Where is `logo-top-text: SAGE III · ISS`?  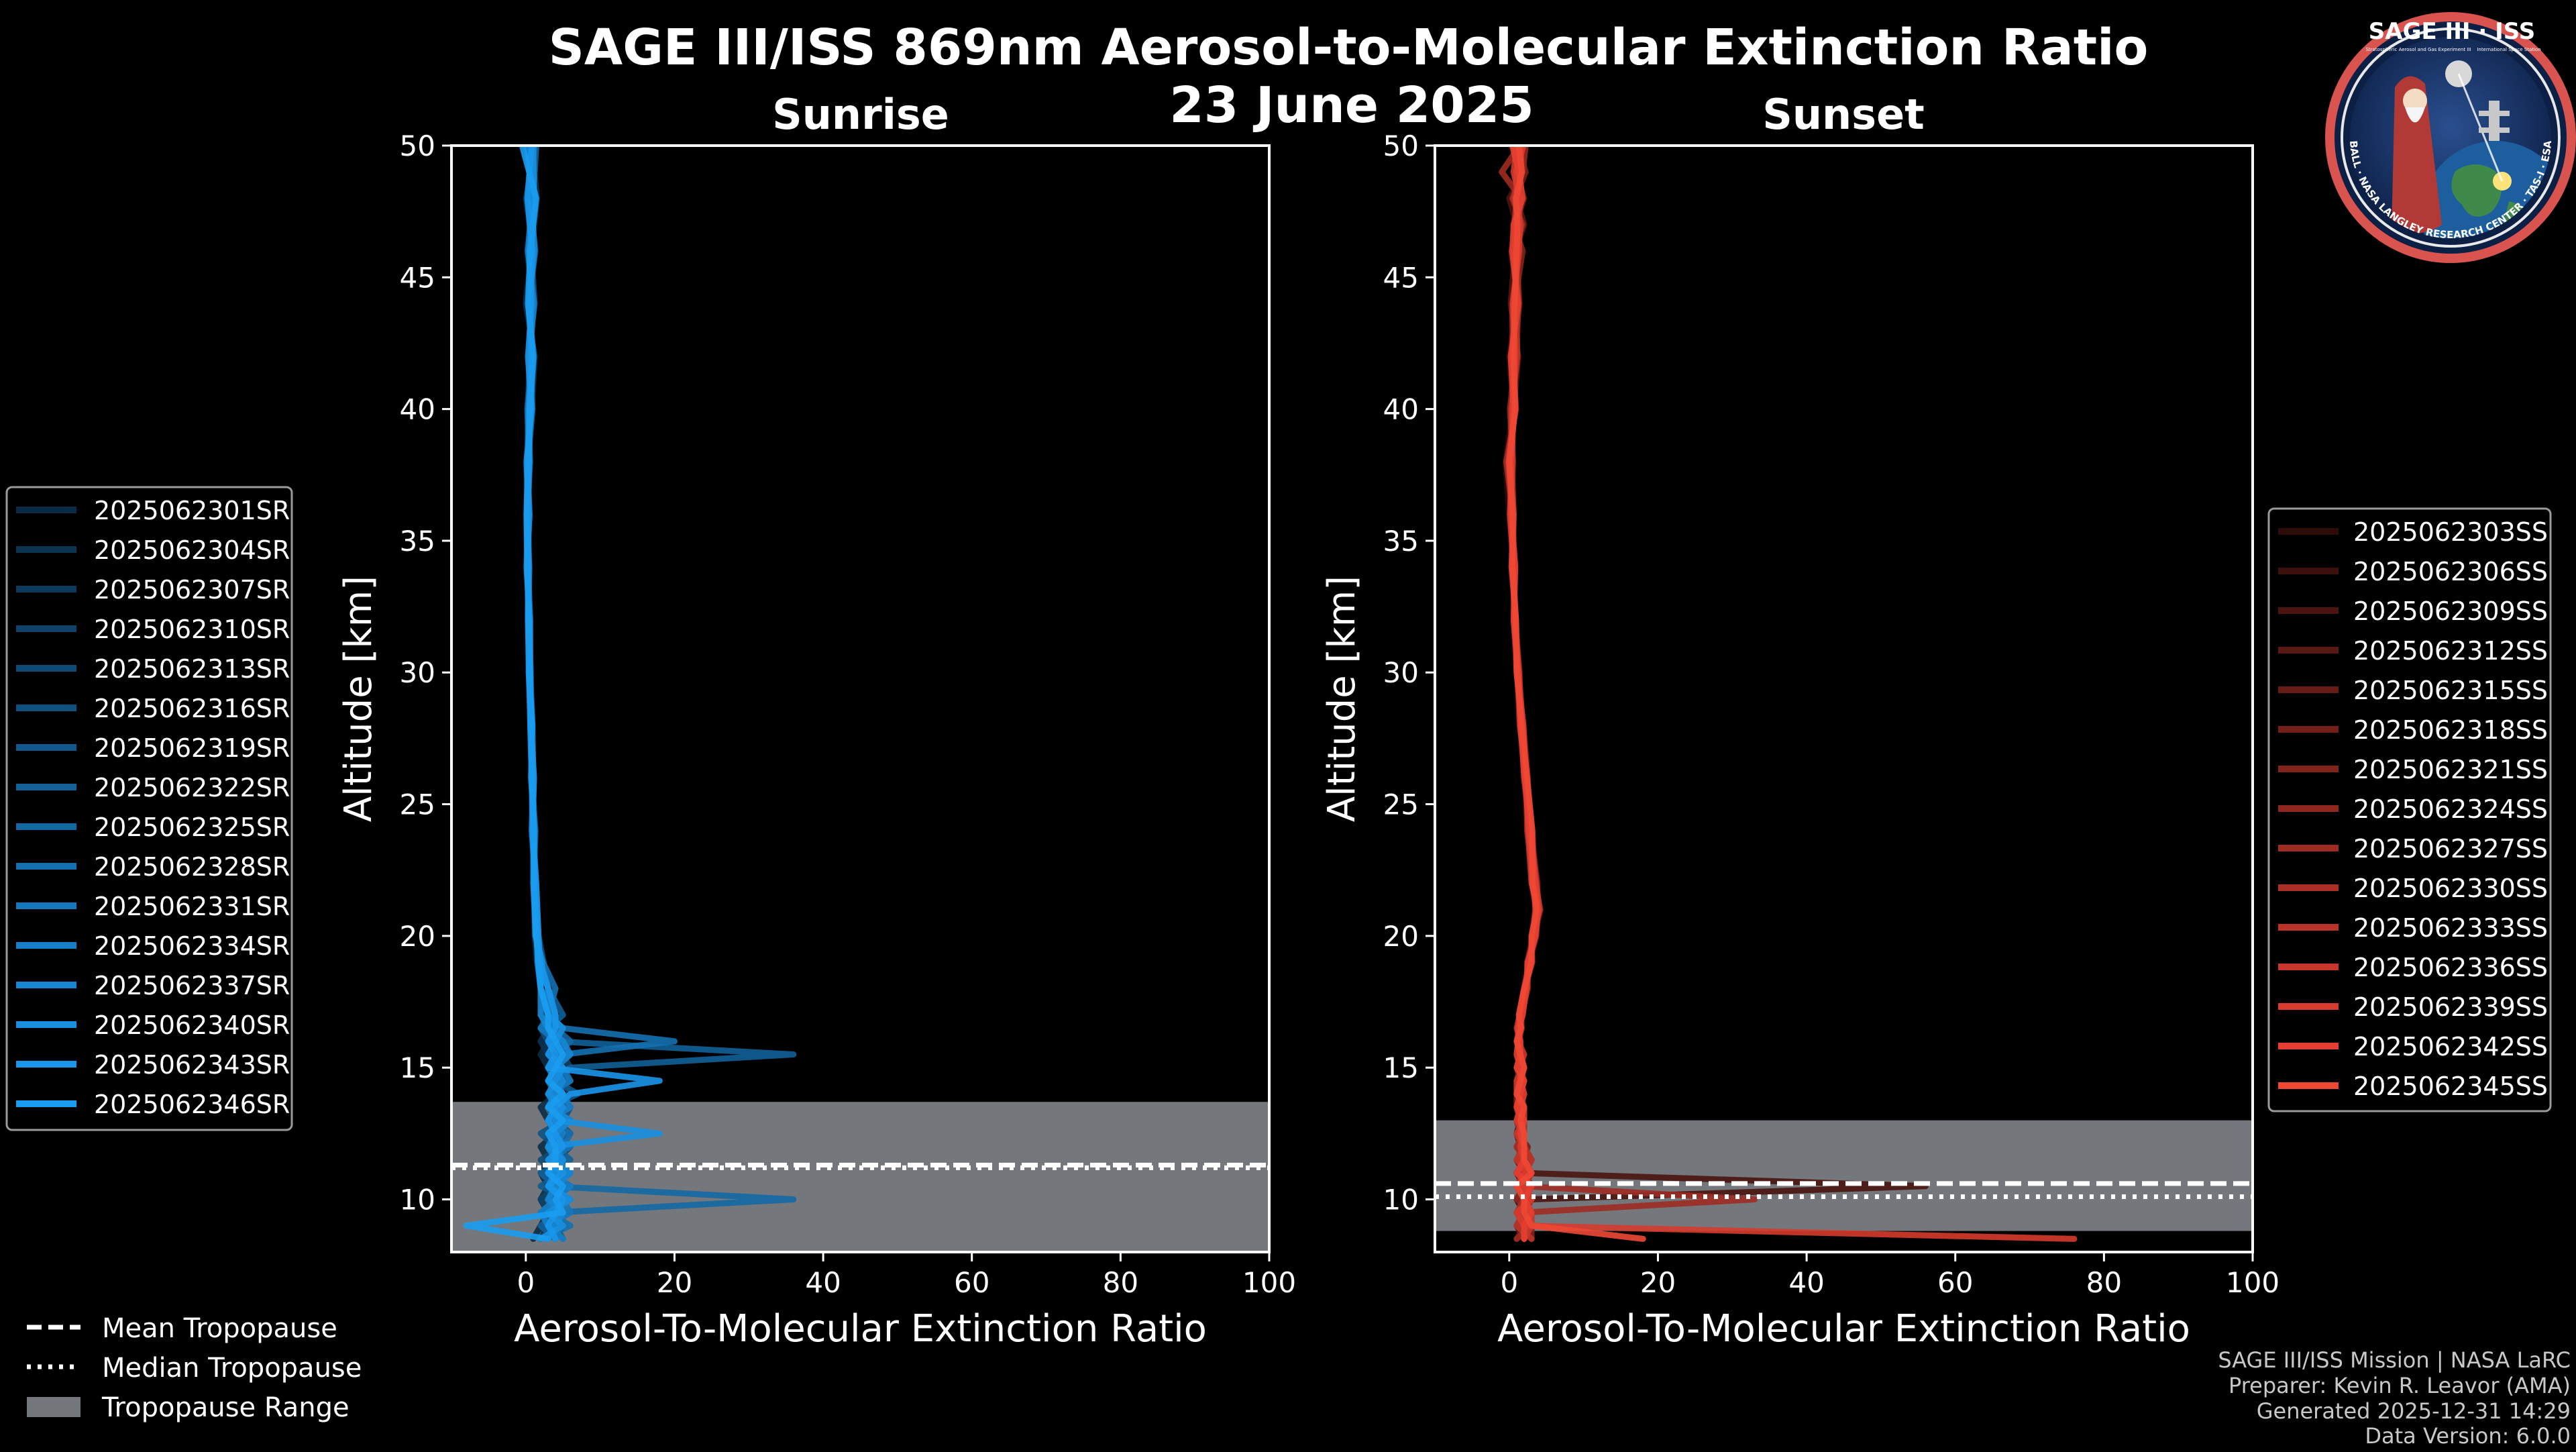
logo-top-text: SAGE III · ISS is located at coordinates (2452, 32).